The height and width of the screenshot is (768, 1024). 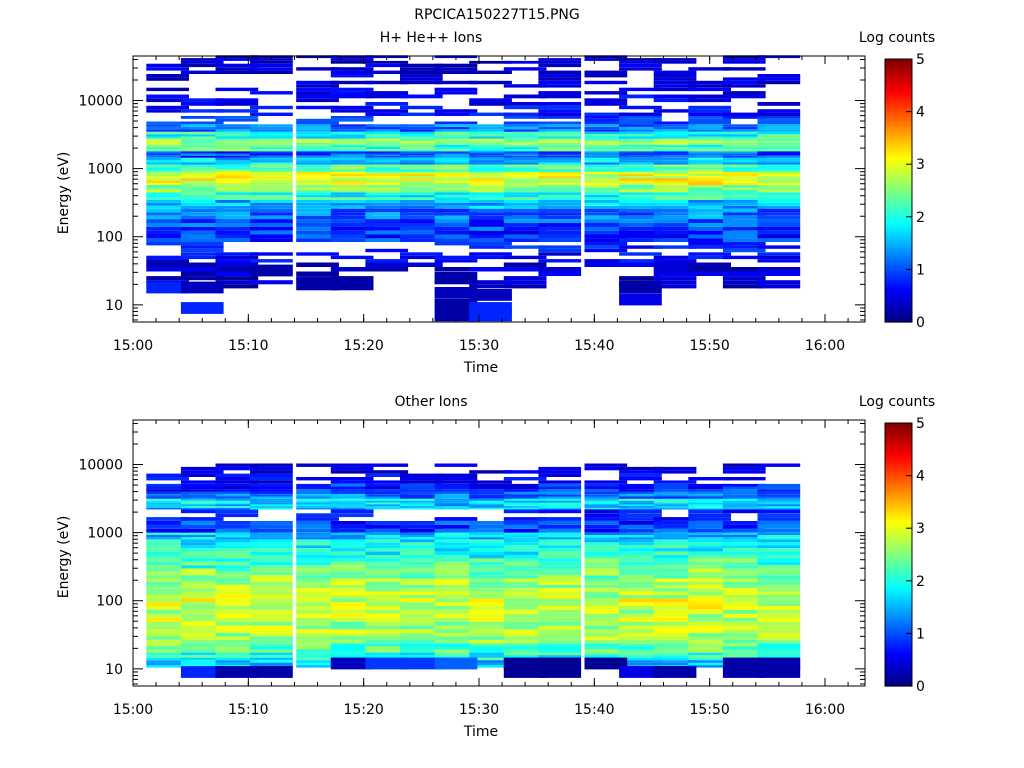 I want to click on x-tick-label: 15:00, so click(x=133, y=710).